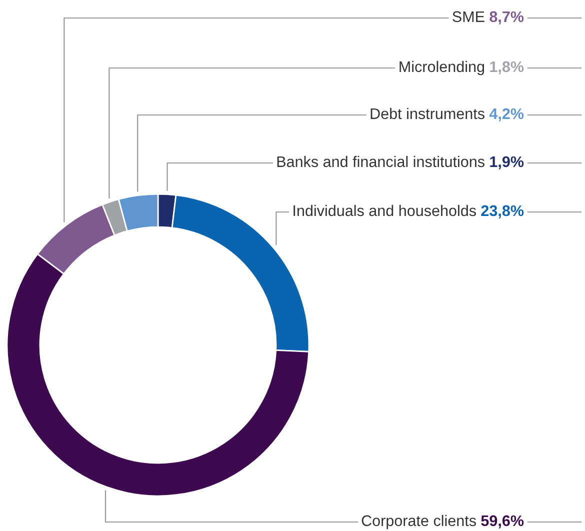  I want to click on data-label: 8,7%, so click(507, 17).